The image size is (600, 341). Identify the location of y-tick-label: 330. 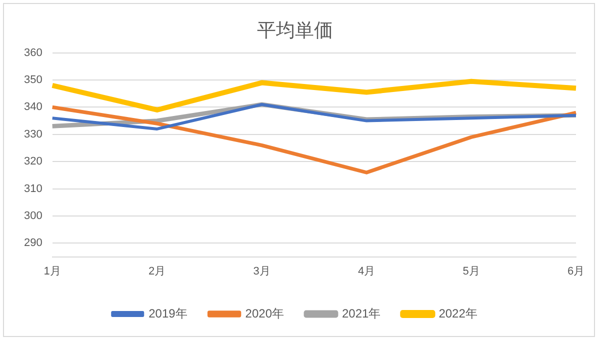
(33, 134).